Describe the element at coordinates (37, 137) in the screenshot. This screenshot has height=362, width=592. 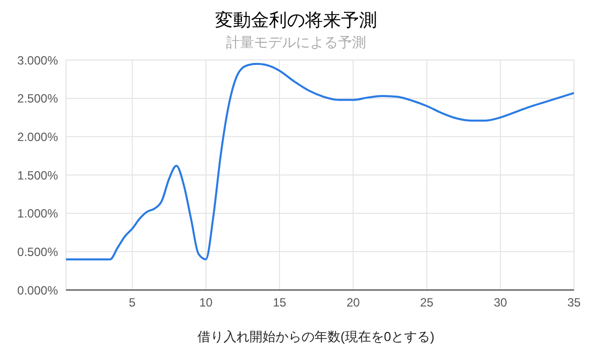
I see `y-tick-label: 2.000%` at that location.